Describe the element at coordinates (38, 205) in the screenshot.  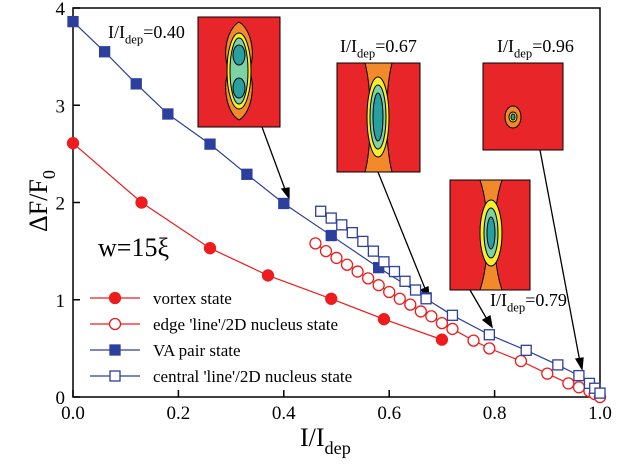
I see `y-axis-label-main: ΔF/F` at that location.